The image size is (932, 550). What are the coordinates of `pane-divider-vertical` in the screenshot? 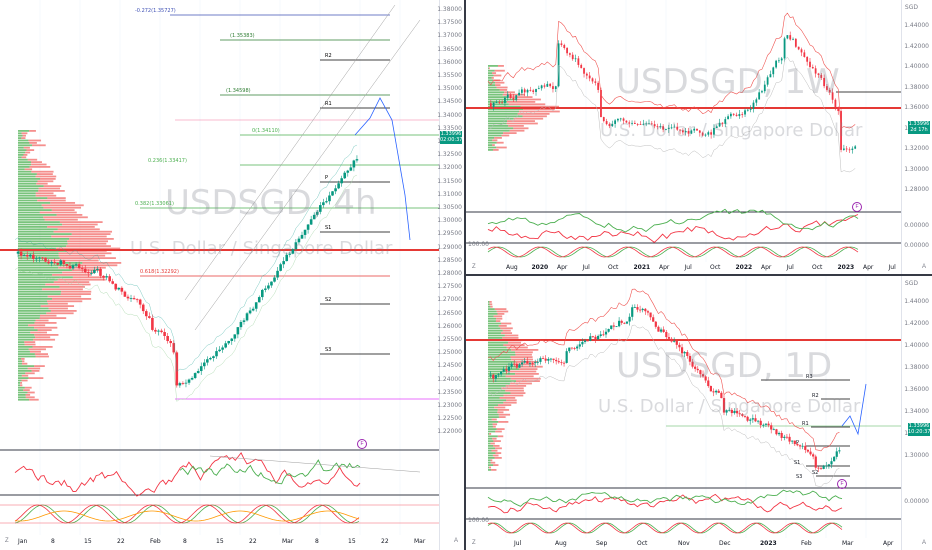 It's located at (465, 275).